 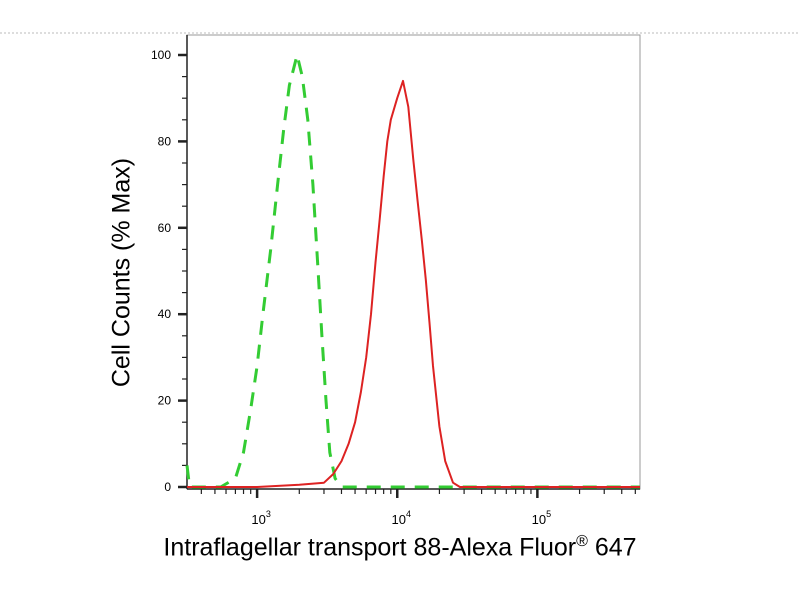 I want to click on y-tick-label: 20, so click(x=165, y=401).